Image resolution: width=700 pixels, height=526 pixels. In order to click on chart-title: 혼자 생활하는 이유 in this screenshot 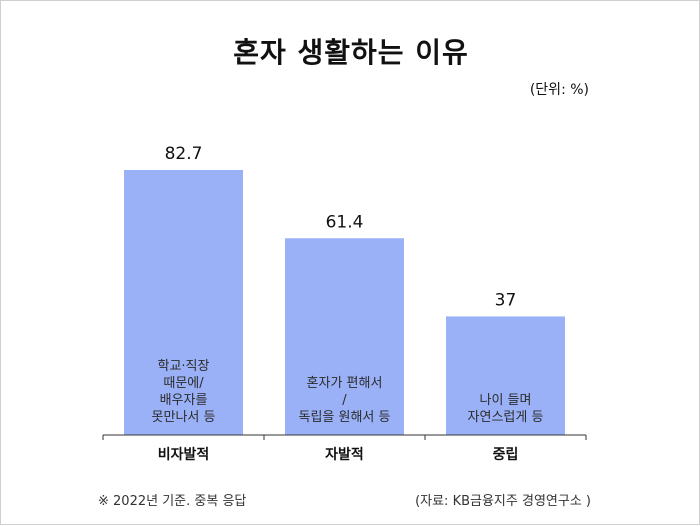, I will do `click(351, 52)`.